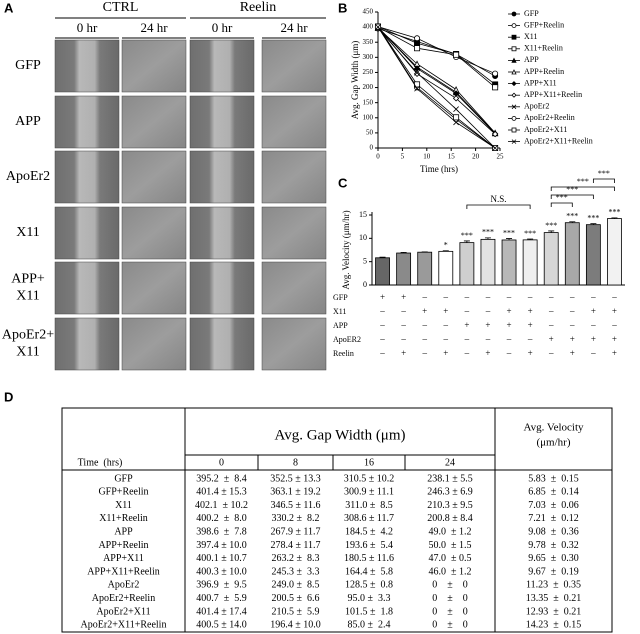  What do you see at coordinates (295, 545) in the screenshot?
I see `table-cell: 278.4 ± 11.7` at bounding box center [295, 545].